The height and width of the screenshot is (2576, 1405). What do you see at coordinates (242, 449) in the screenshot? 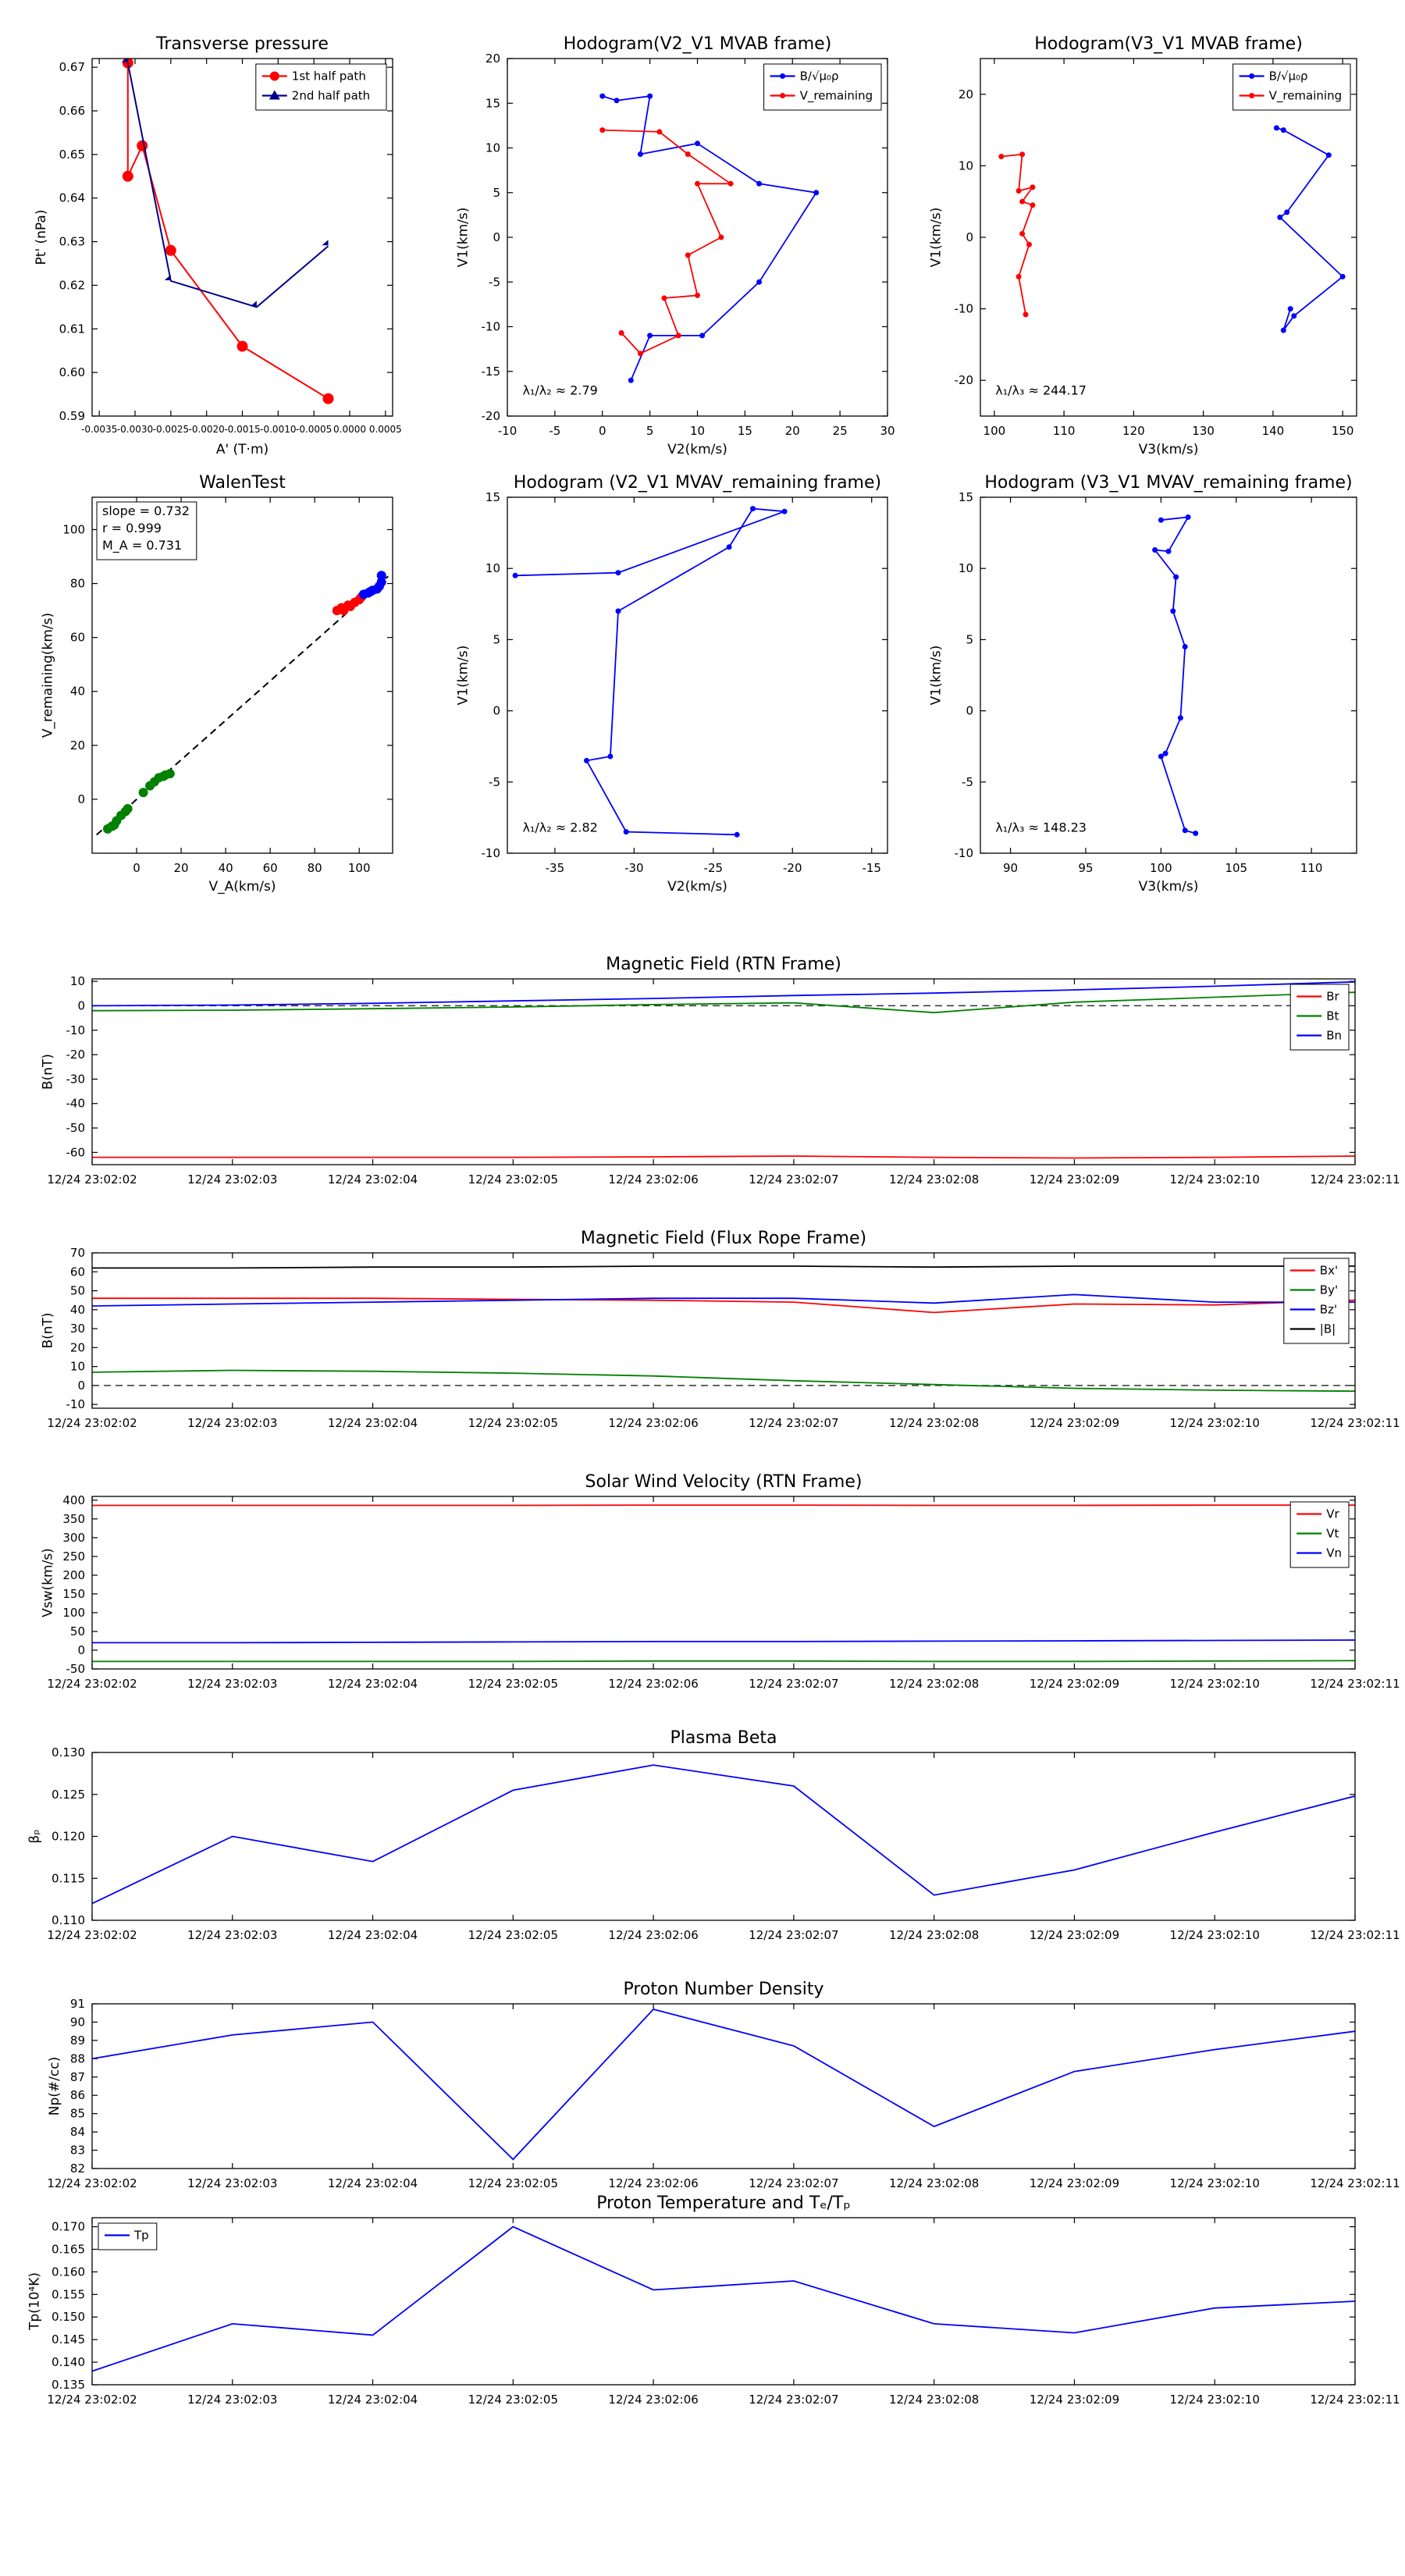
I see `svg-text: A' (T·m)` at bounding box center [242, 449].